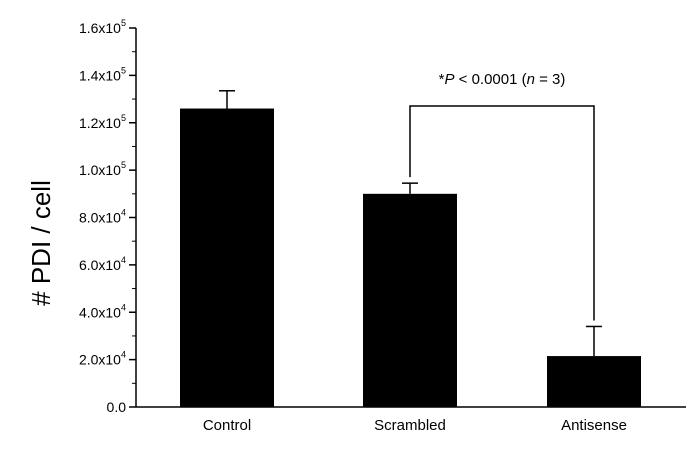 This screenshot has width=700, height=453. Describe the element at coordinates (550, 79) in the screenshot. I see `n-value: = 3)` at that location.